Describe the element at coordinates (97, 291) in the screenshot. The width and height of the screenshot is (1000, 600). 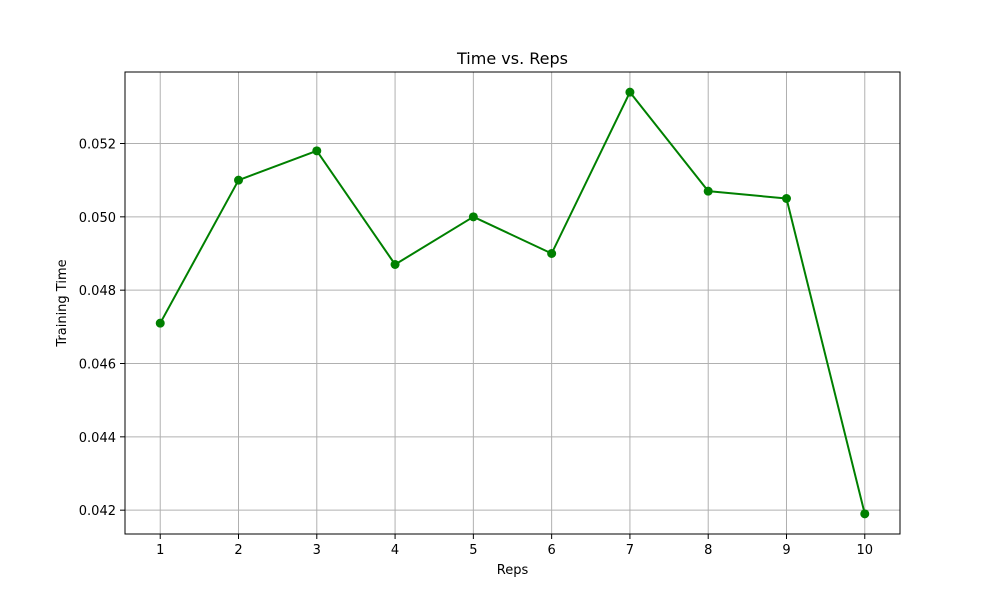
I see `y-tick-label: 0.048` at that location.